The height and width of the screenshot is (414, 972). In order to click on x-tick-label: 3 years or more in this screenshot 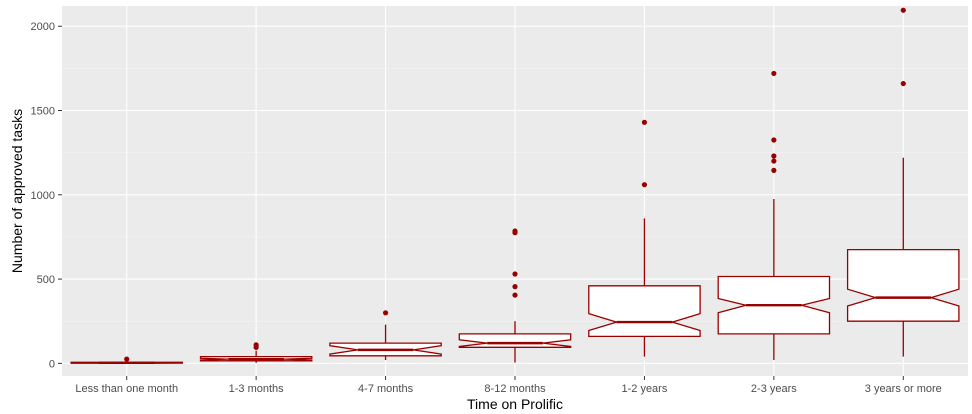, I will do `click(903, 389)`.